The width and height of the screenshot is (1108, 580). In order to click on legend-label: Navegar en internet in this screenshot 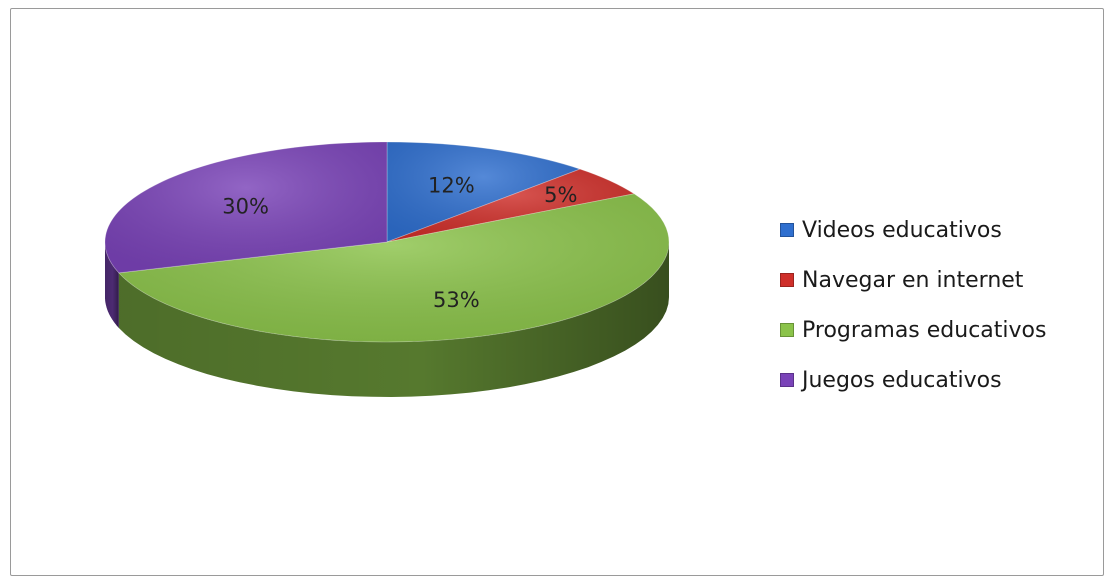, I will do `click(913, 280)`.